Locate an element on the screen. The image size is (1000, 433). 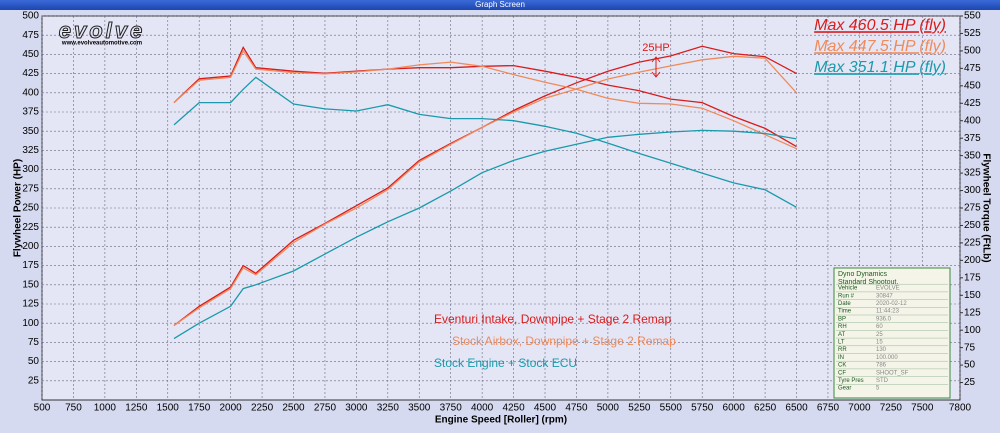
y-tick-label: 325 is located at coordinates (30, 150).